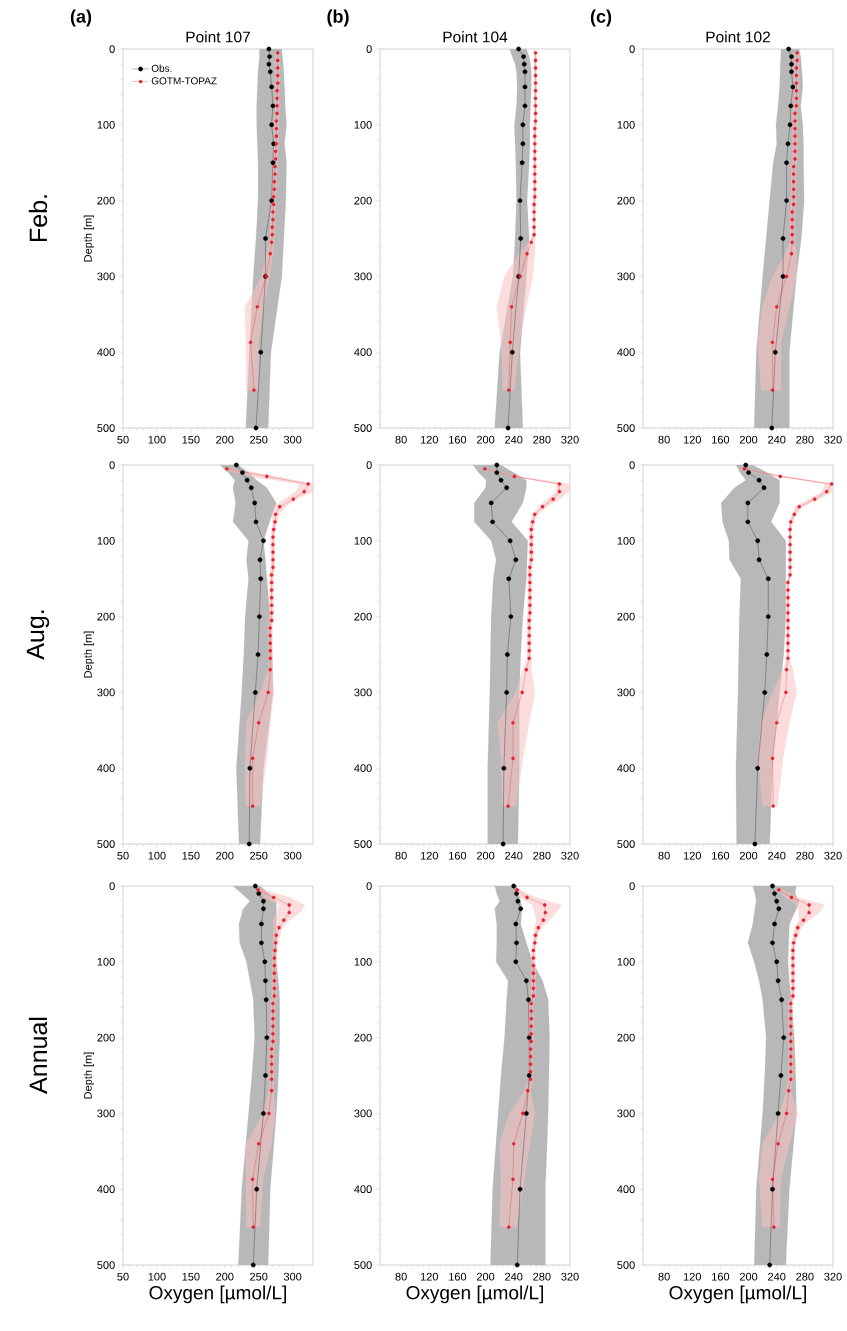 This screenshot has height=1331, width=847. Describe the element at coordinates (601, 18) in the screenshot. I see `text: (c)` at that location.